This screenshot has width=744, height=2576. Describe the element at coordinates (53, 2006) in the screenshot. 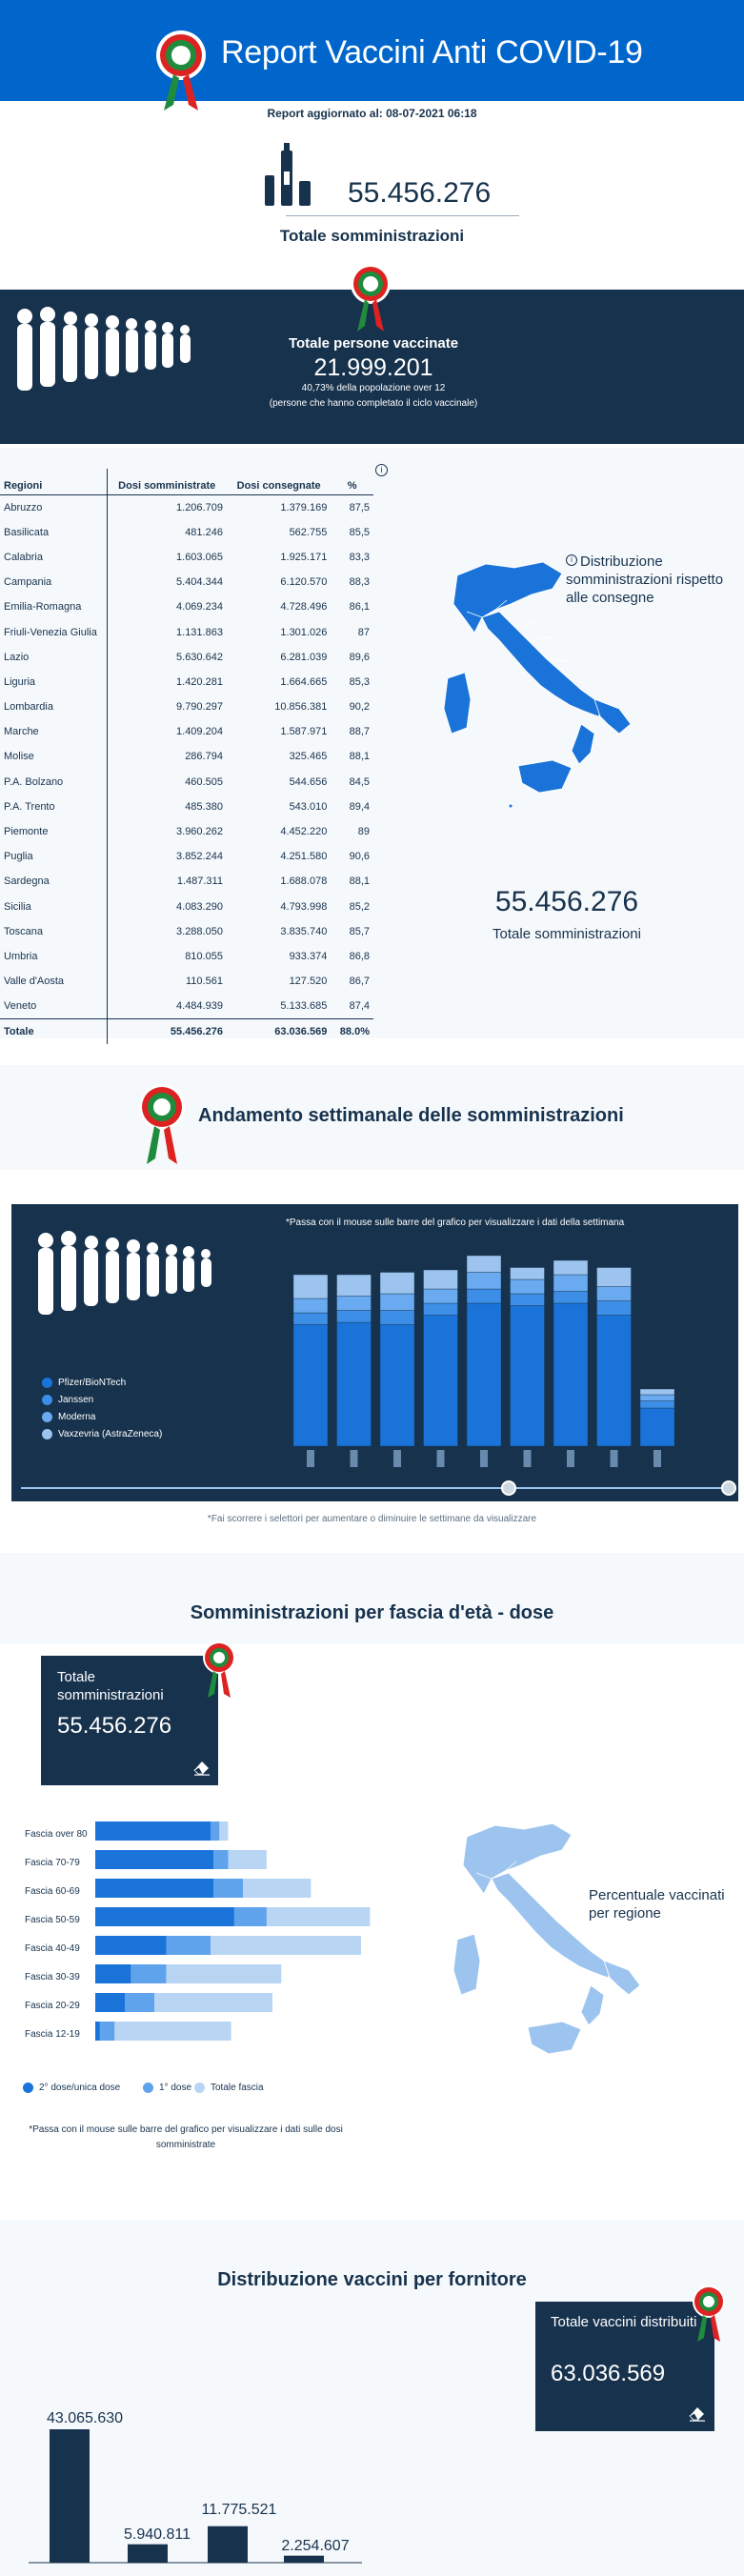

I see `age-band-label: Fascia 20-29` at that location.